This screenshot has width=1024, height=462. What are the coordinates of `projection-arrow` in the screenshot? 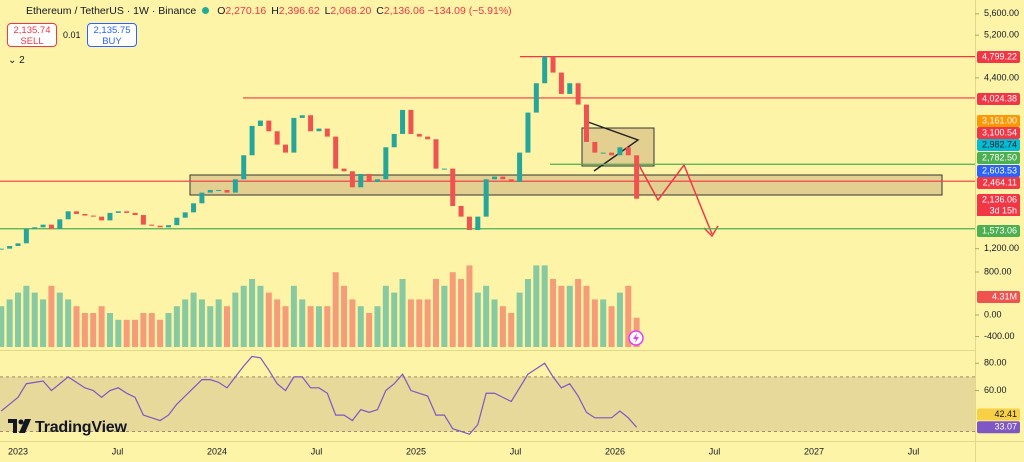 It's located at (676, 199).